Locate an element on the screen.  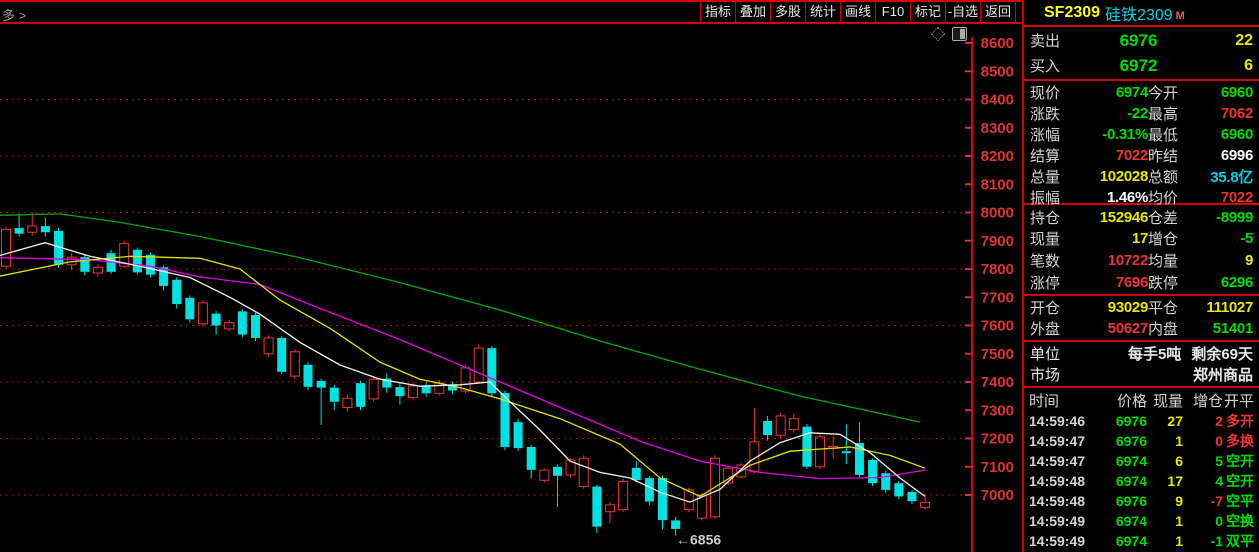
market-row: 市场 郑州商品 is located at coordinates (1141, 374).